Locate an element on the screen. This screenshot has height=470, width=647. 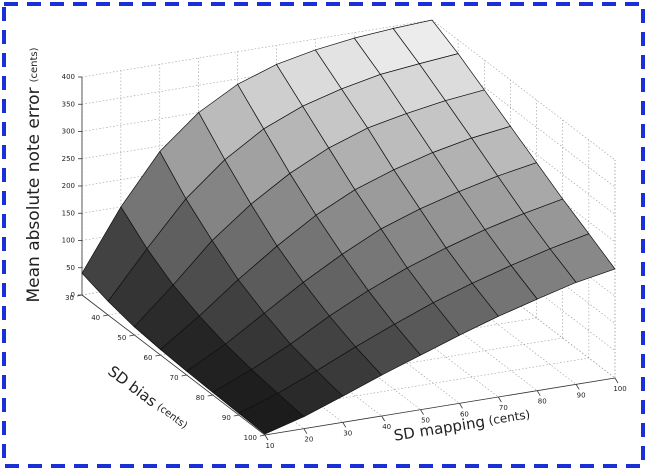
y-label: SD bias is located at coordinates (133, 386).